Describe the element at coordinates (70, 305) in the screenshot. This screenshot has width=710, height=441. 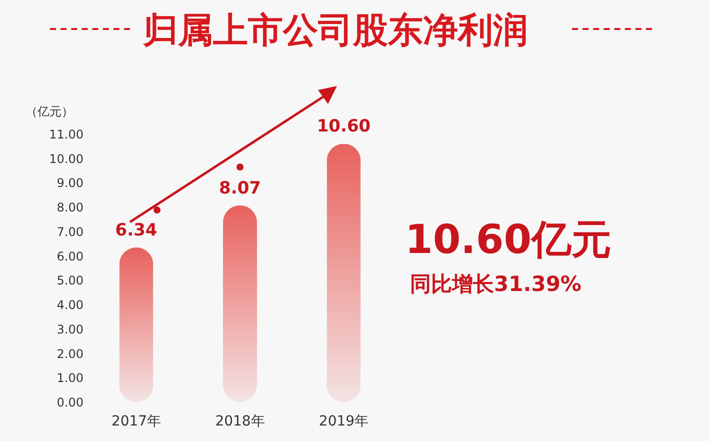
I see `y-tick-label: 4.00` at that location.